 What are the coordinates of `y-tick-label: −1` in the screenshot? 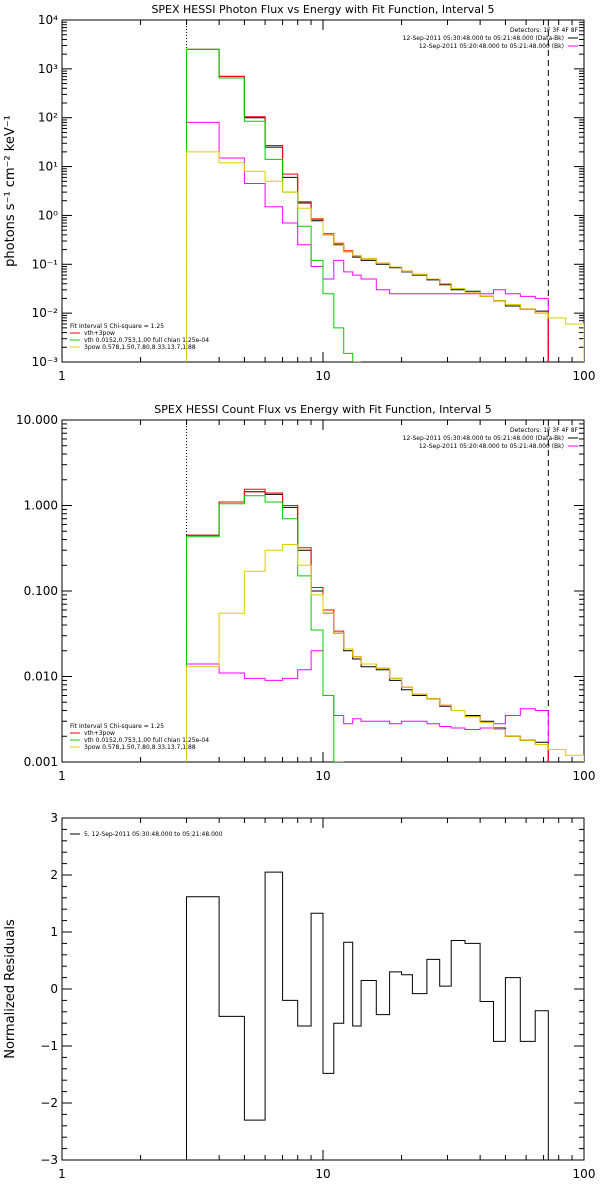 It's located at (49, 1046).